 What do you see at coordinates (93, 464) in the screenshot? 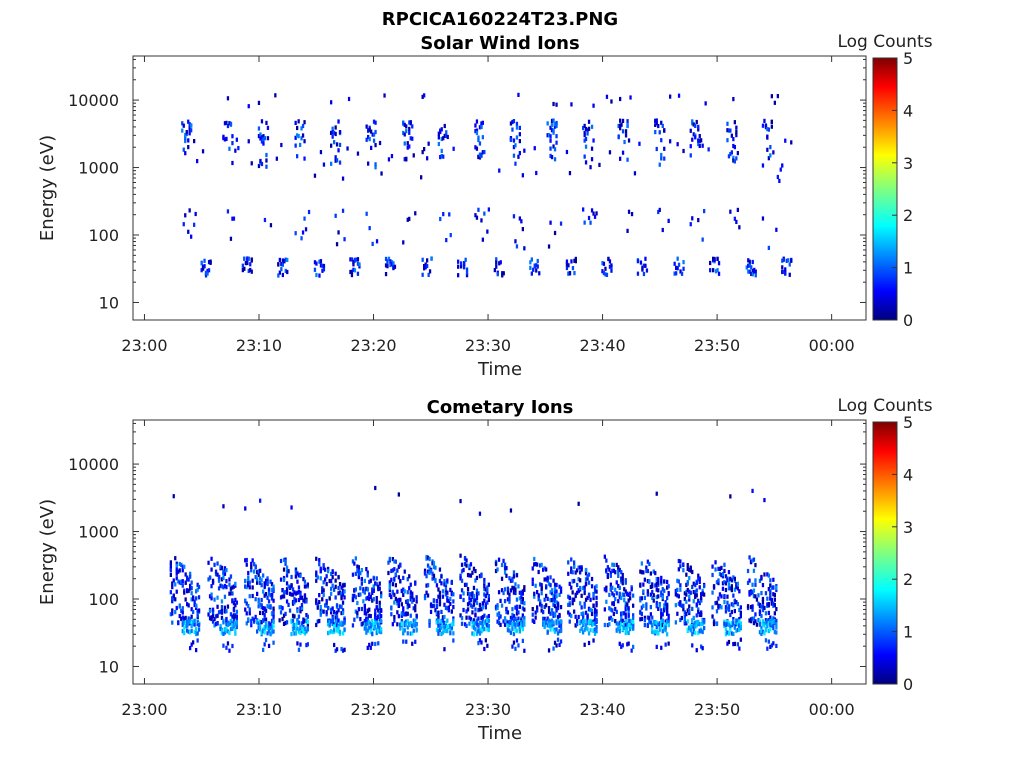
I see `y-tick-label: 10000` at bounding box center [93, 464].